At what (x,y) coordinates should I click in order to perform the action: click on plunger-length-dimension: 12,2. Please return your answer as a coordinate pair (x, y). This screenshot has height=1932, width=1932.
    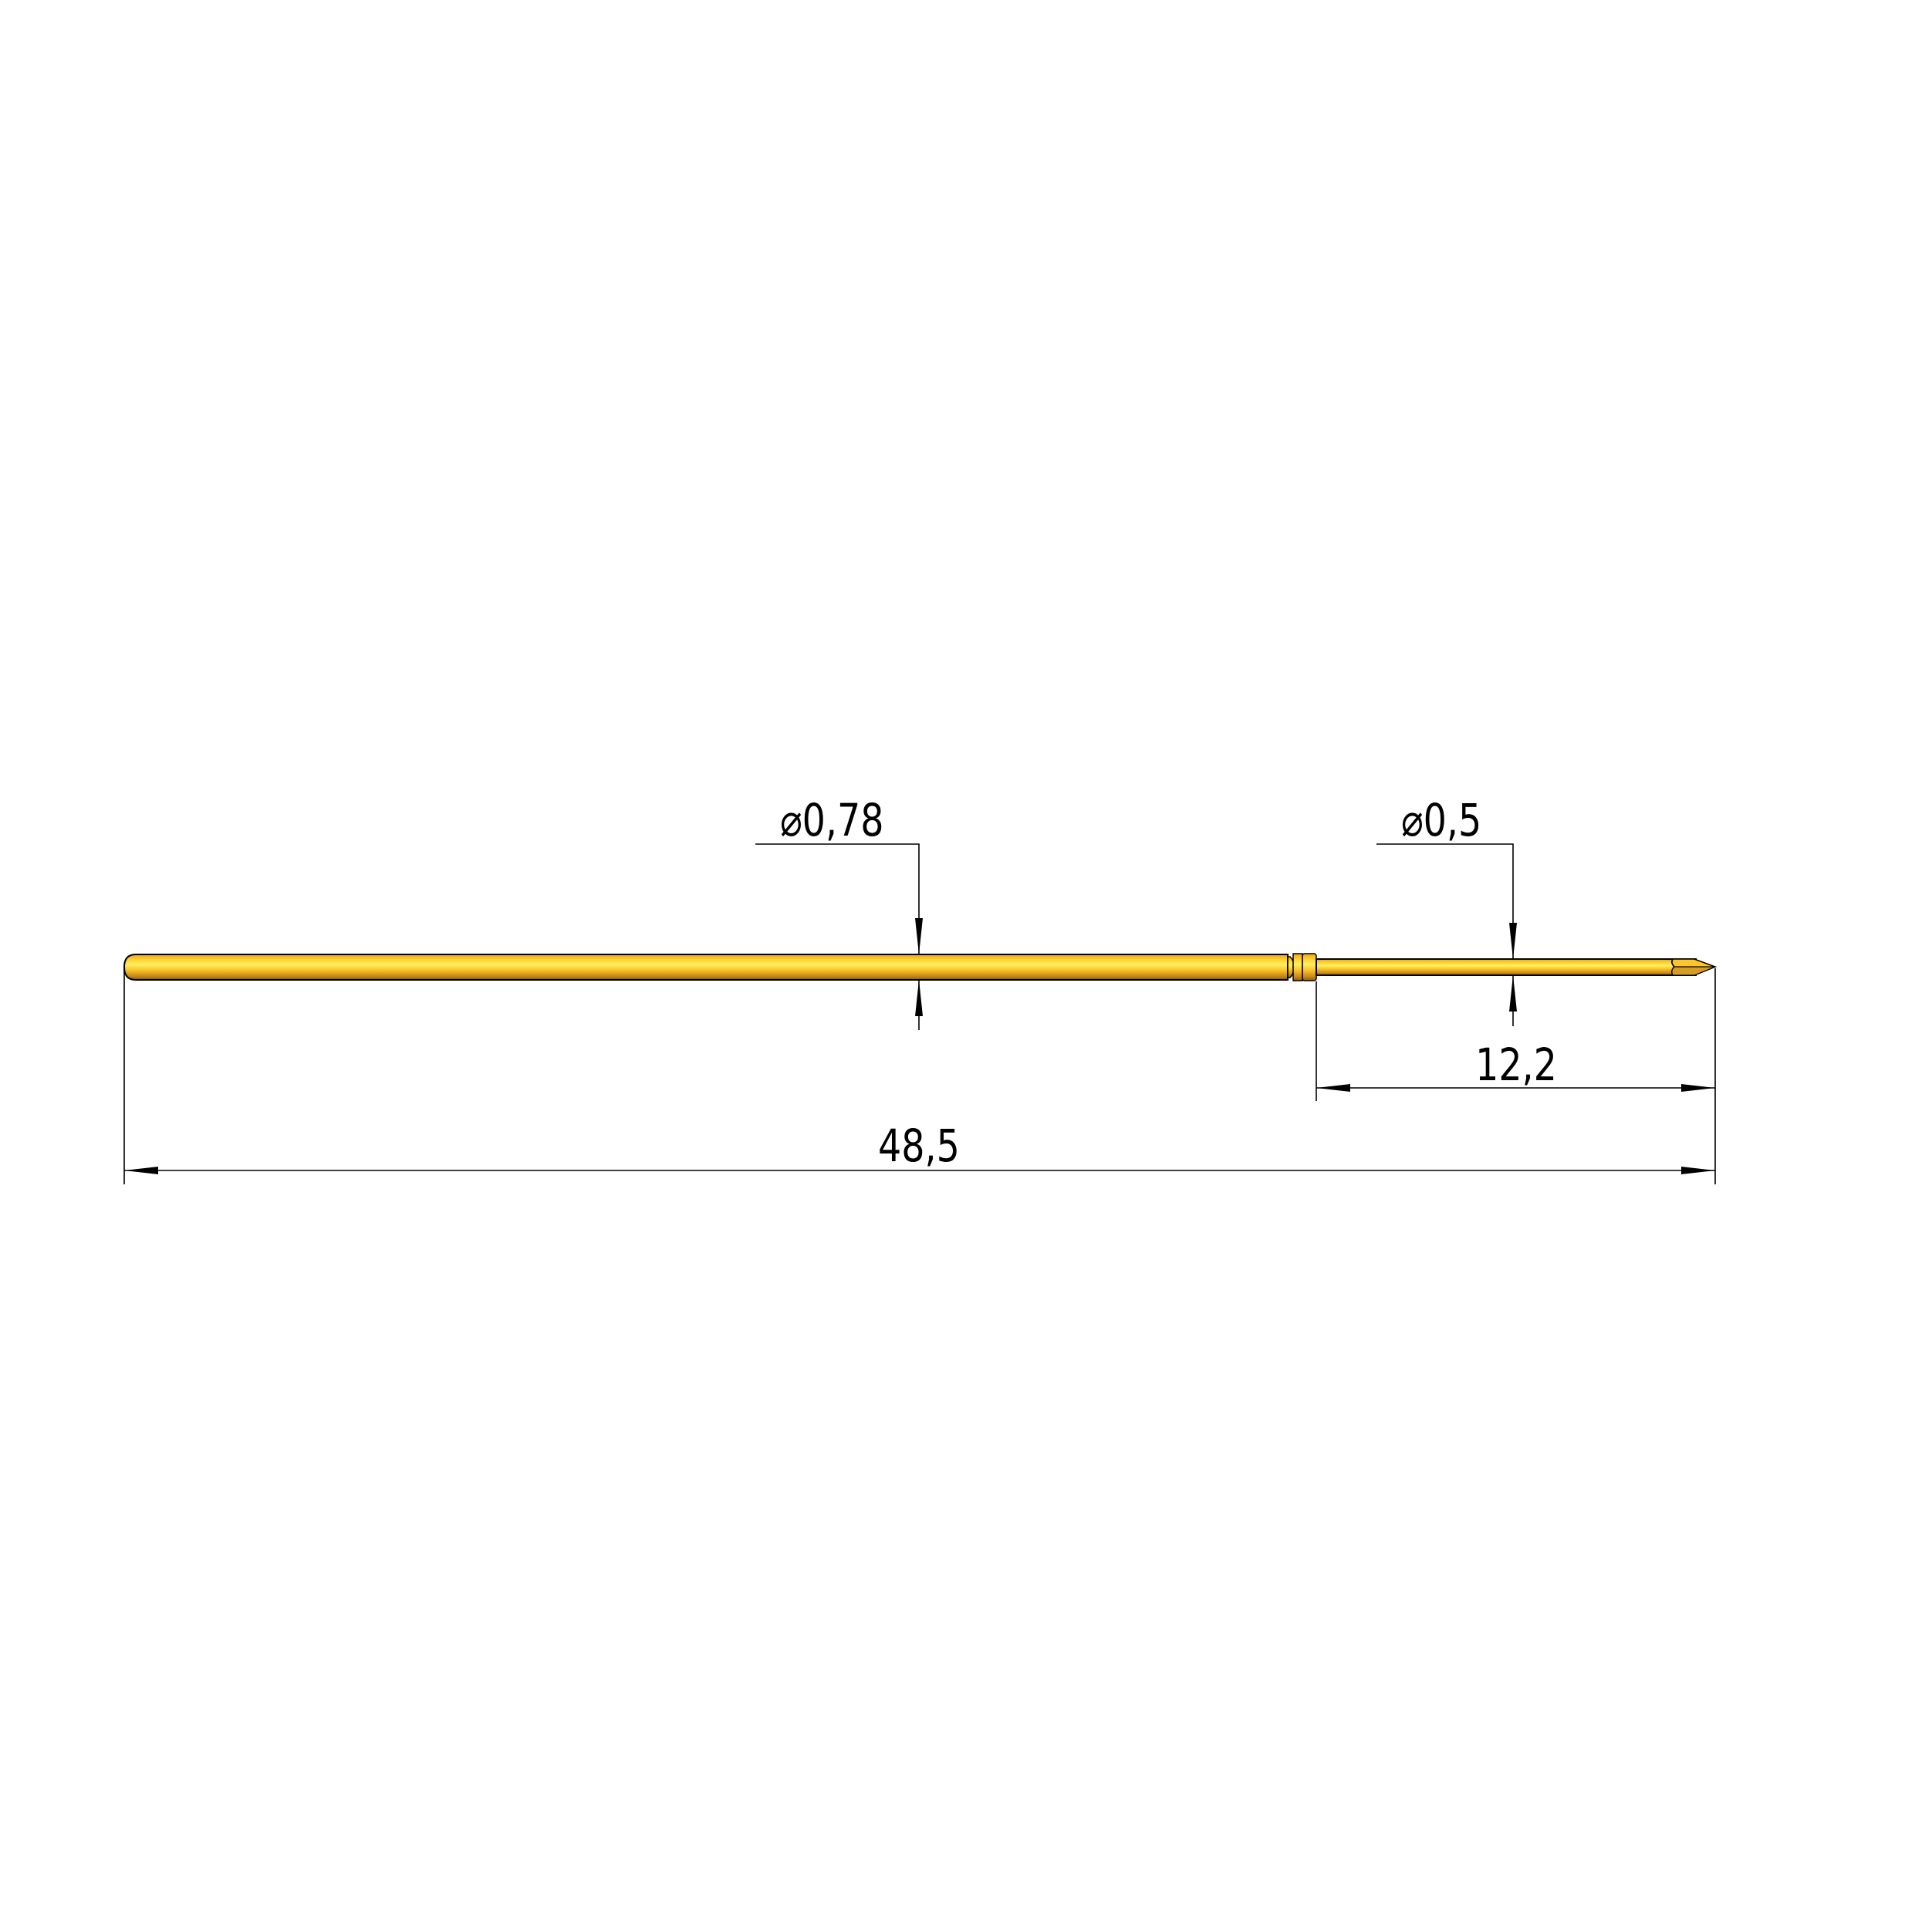
    Looking at the image, I should click on (1515, 1041).